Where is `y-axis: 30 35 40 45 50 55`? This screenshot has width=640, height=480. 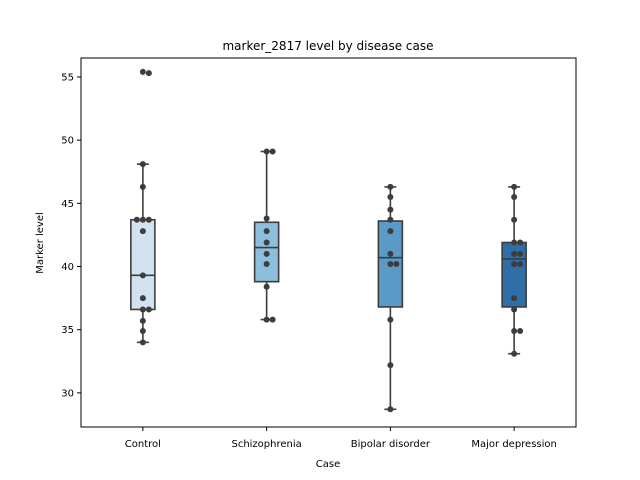
y-axis: 30 35 40 45 50 55 is located at coordinates (71, 235).